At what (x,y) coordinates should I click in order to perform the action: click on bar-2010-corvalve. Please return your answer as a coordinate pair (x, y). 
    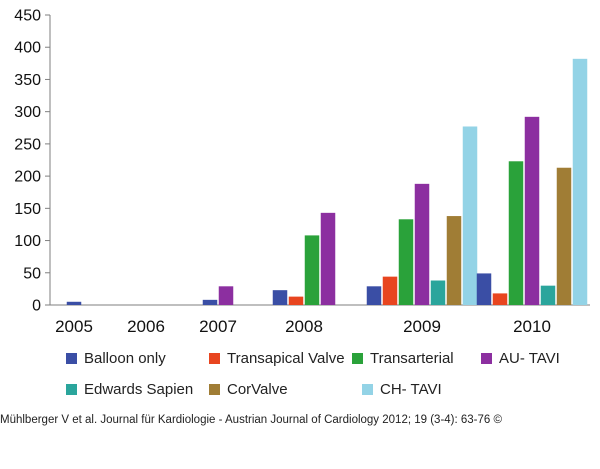
    Looking at the image, I should click on (564, 236).